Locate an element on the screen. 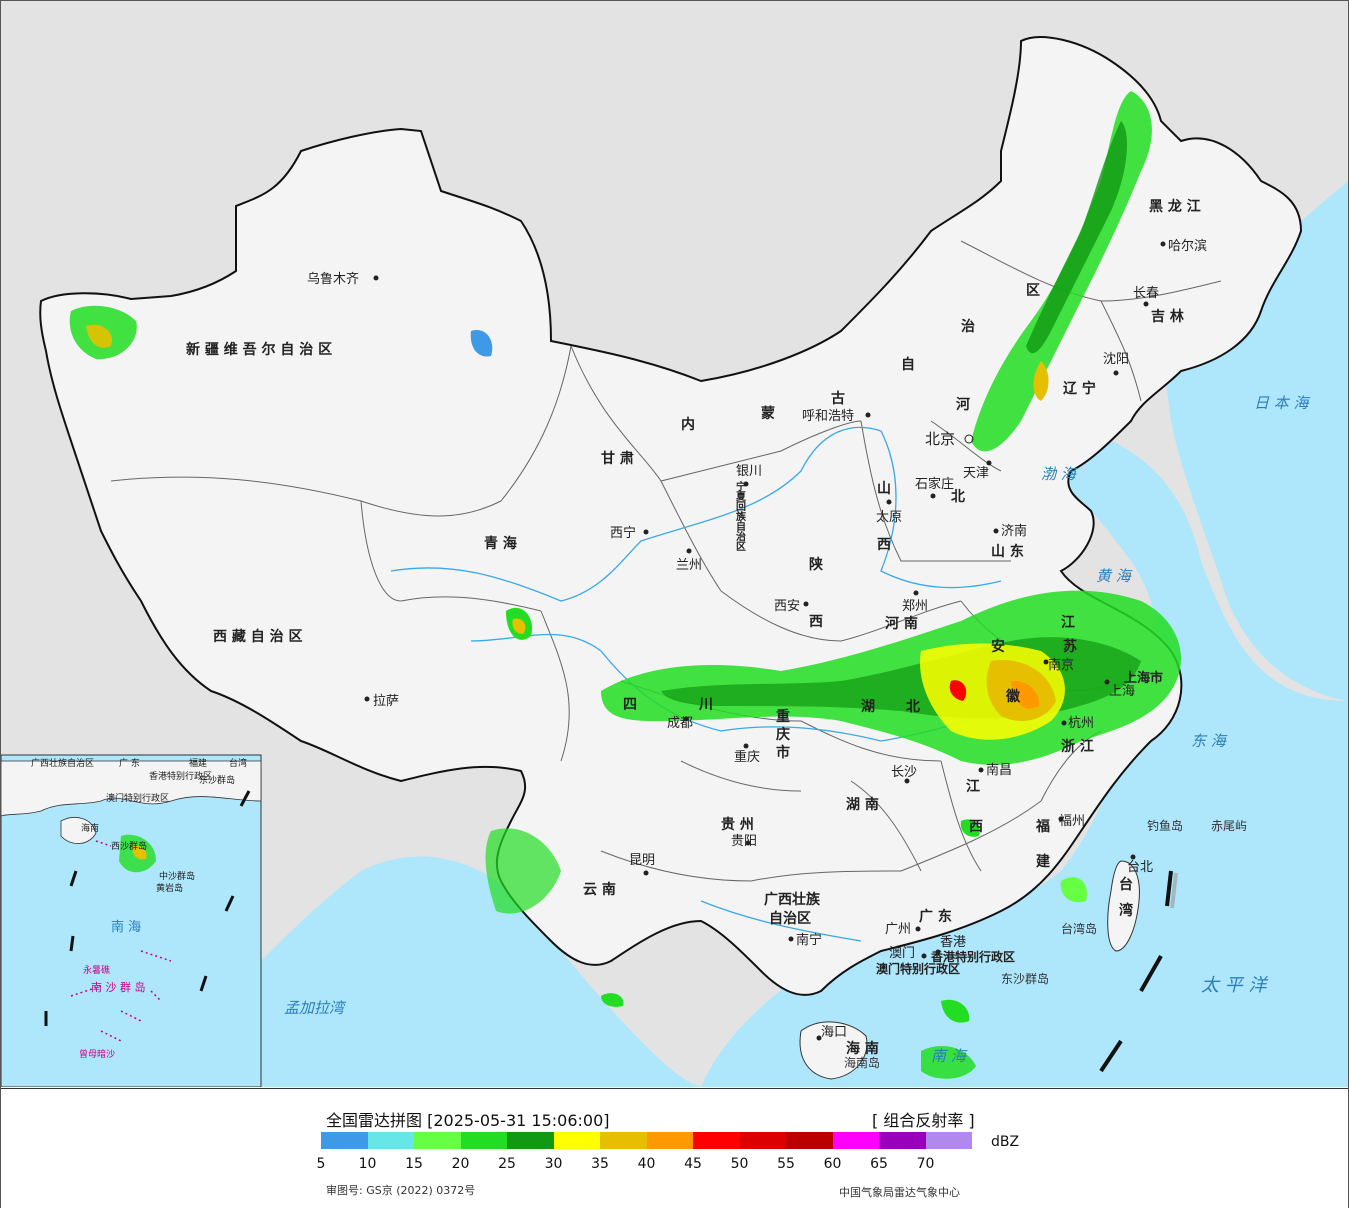 The height and width of the screenshot is (1208, 1349). region-guangxi-1: 广西壮族 is located at coordinates (792, 899).